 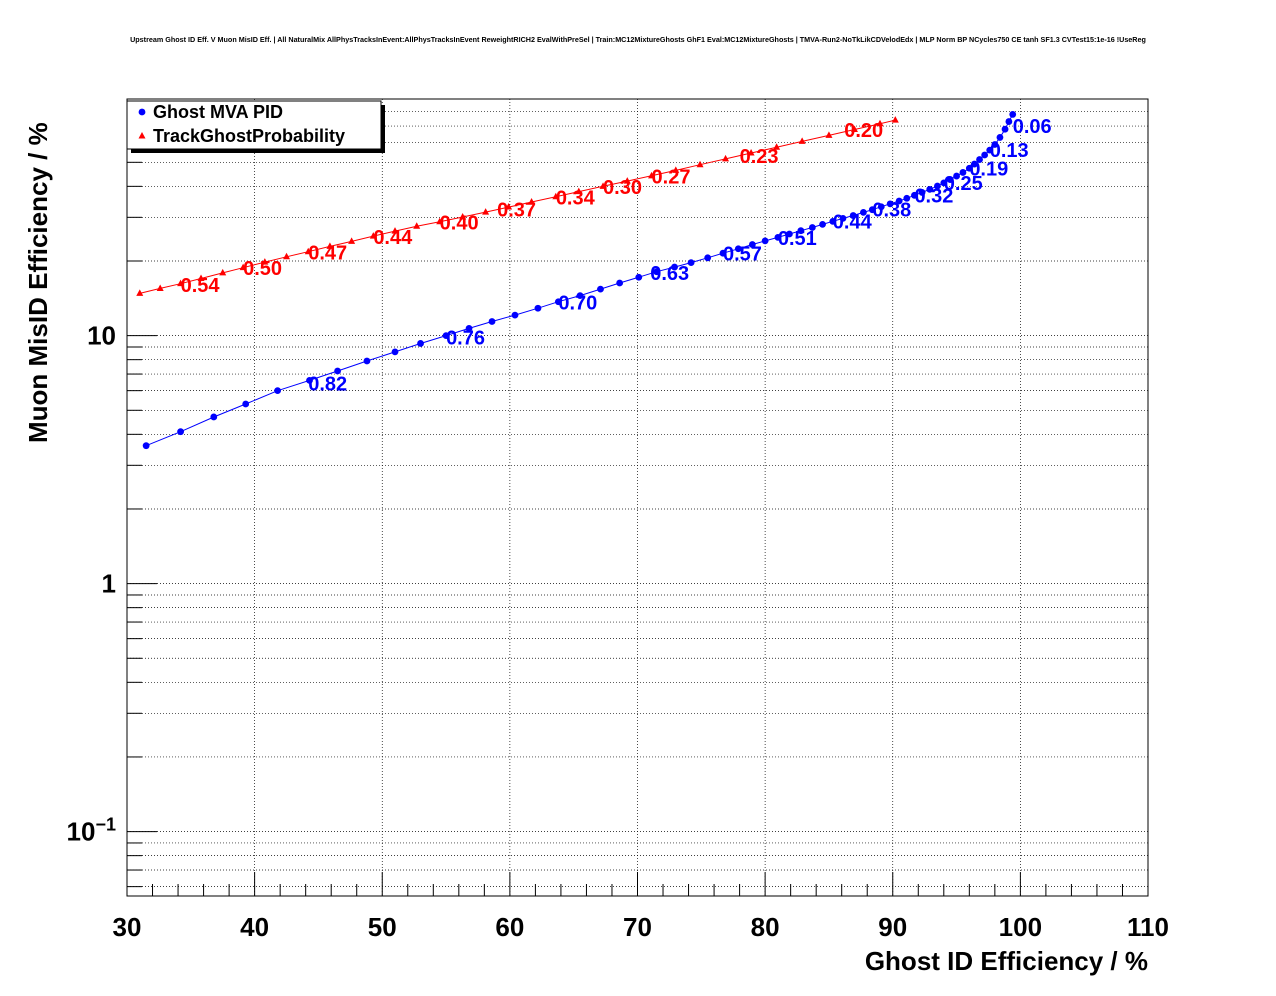 I want to click on y-tick-label: 10−1, so click(x=91, y=831).